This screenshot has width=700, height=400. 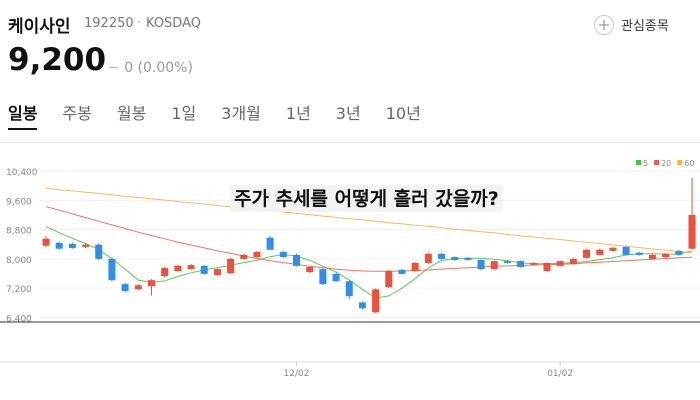 What do you see at coordinates (219, 115) in the screenshot?
I see `period-tabs: 일봉 주봉 월봉 1일 3개월 1년 3년 10년` at bounding box center [219, 115].